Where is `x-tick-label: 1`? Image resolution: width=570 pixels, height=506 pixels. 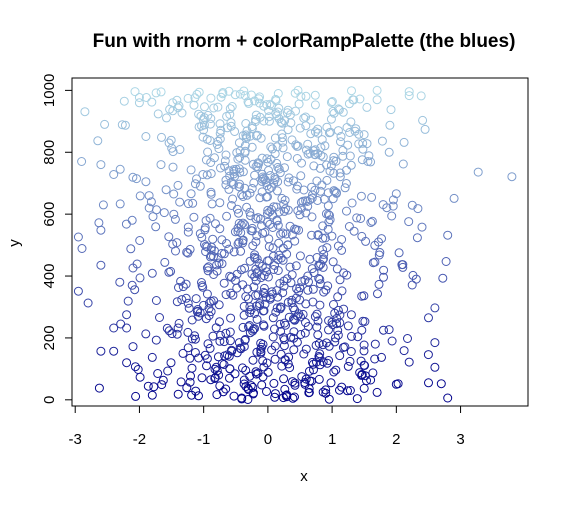 x-tick-label: 1 is located at coordinates (332, 439).